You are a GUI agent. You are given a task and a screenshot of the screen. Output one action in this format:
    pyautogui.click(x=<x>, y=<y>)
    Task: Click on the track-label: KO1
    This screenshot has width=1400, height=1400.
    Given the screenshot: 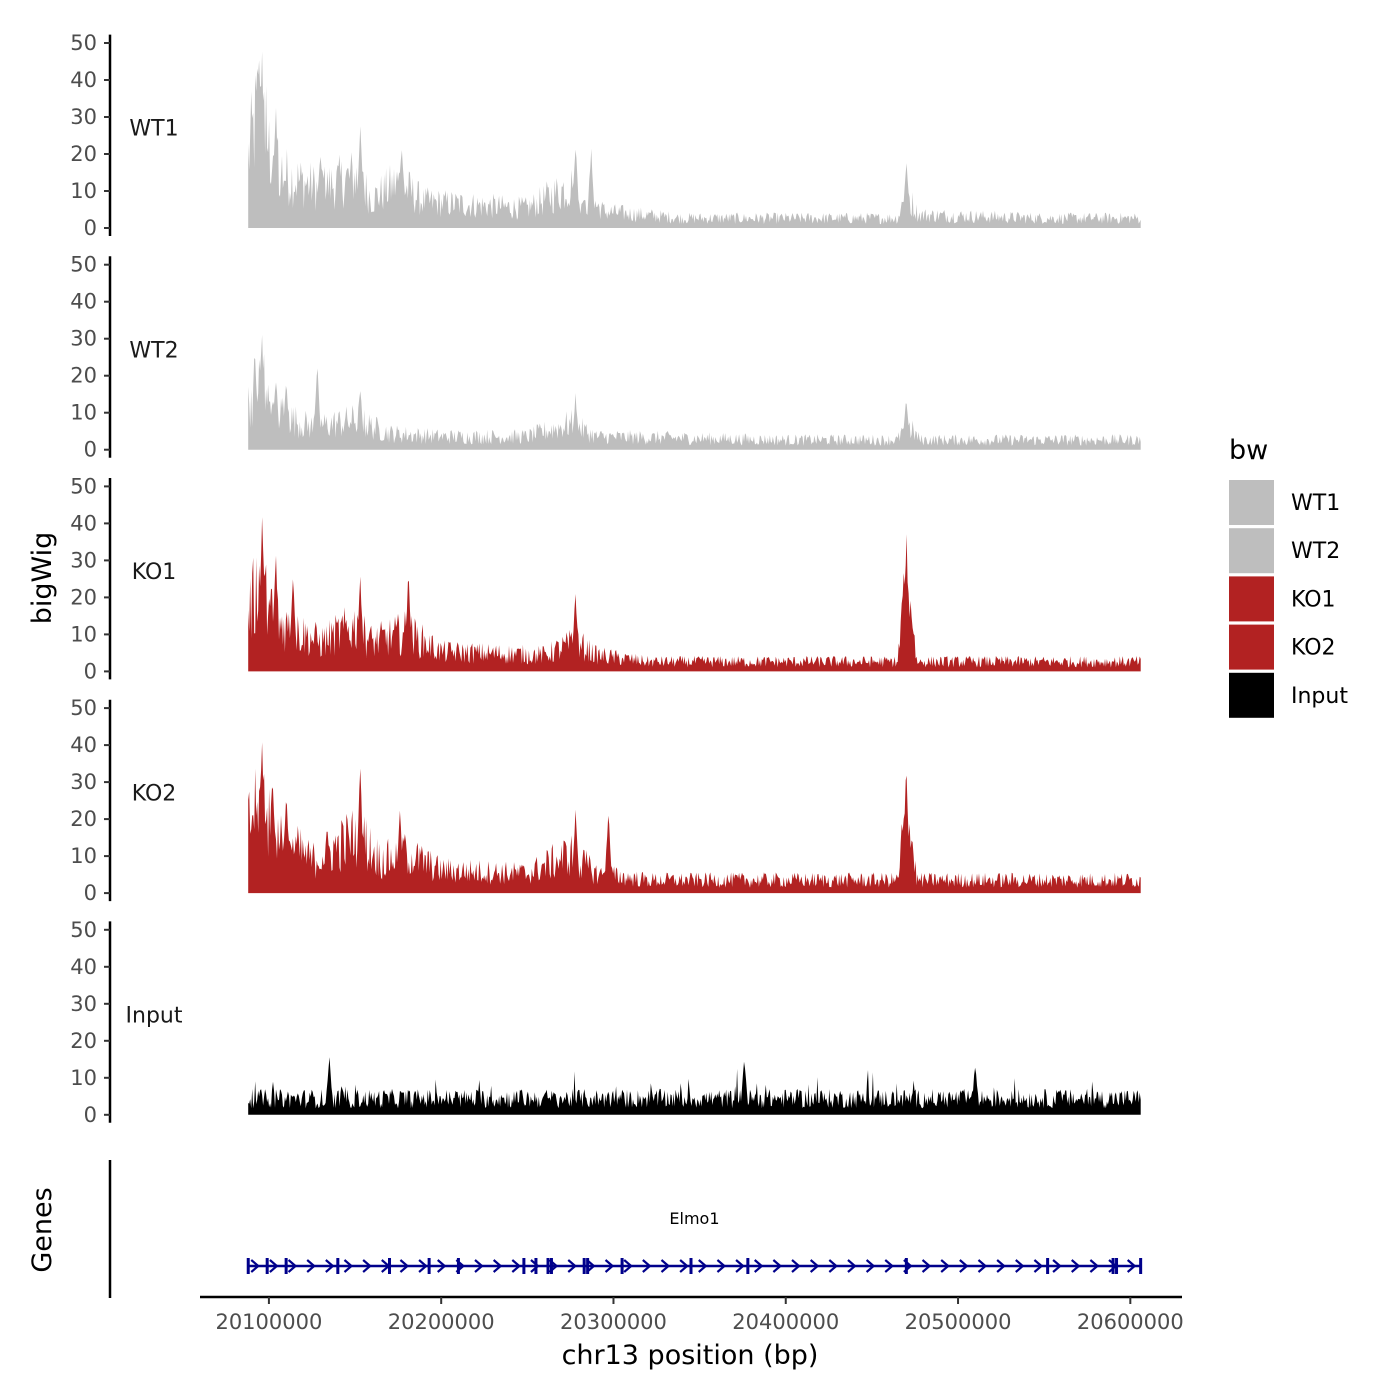 What is the action you would take?
    pyautogui.click(x=154, y=572)
    